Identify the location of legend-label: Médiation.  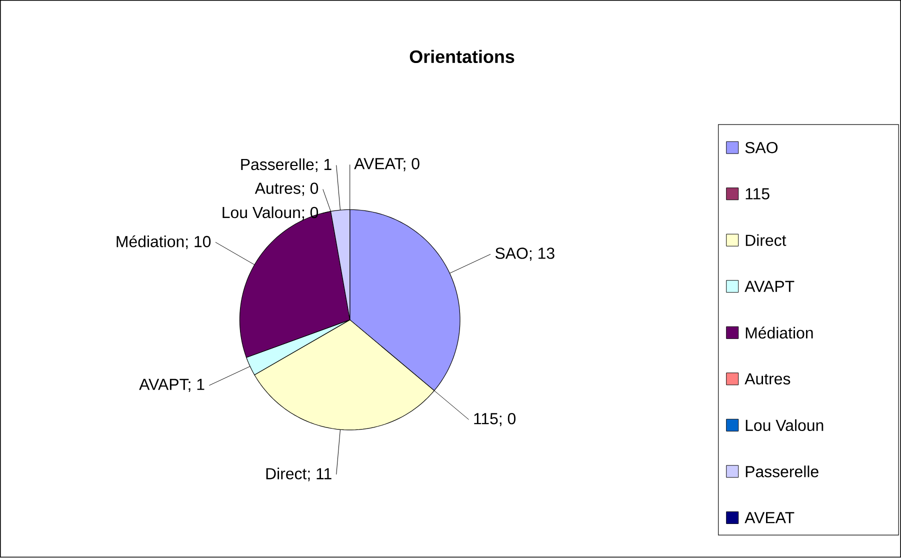
(779, 332).